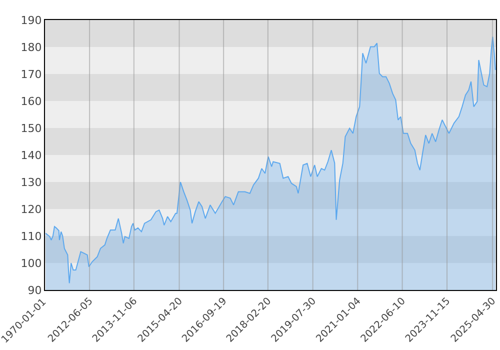  What do you see at coordinates (31, 155) in the screenshot?
I see `y-tick-label: 140` at bounding box center [31, 155].